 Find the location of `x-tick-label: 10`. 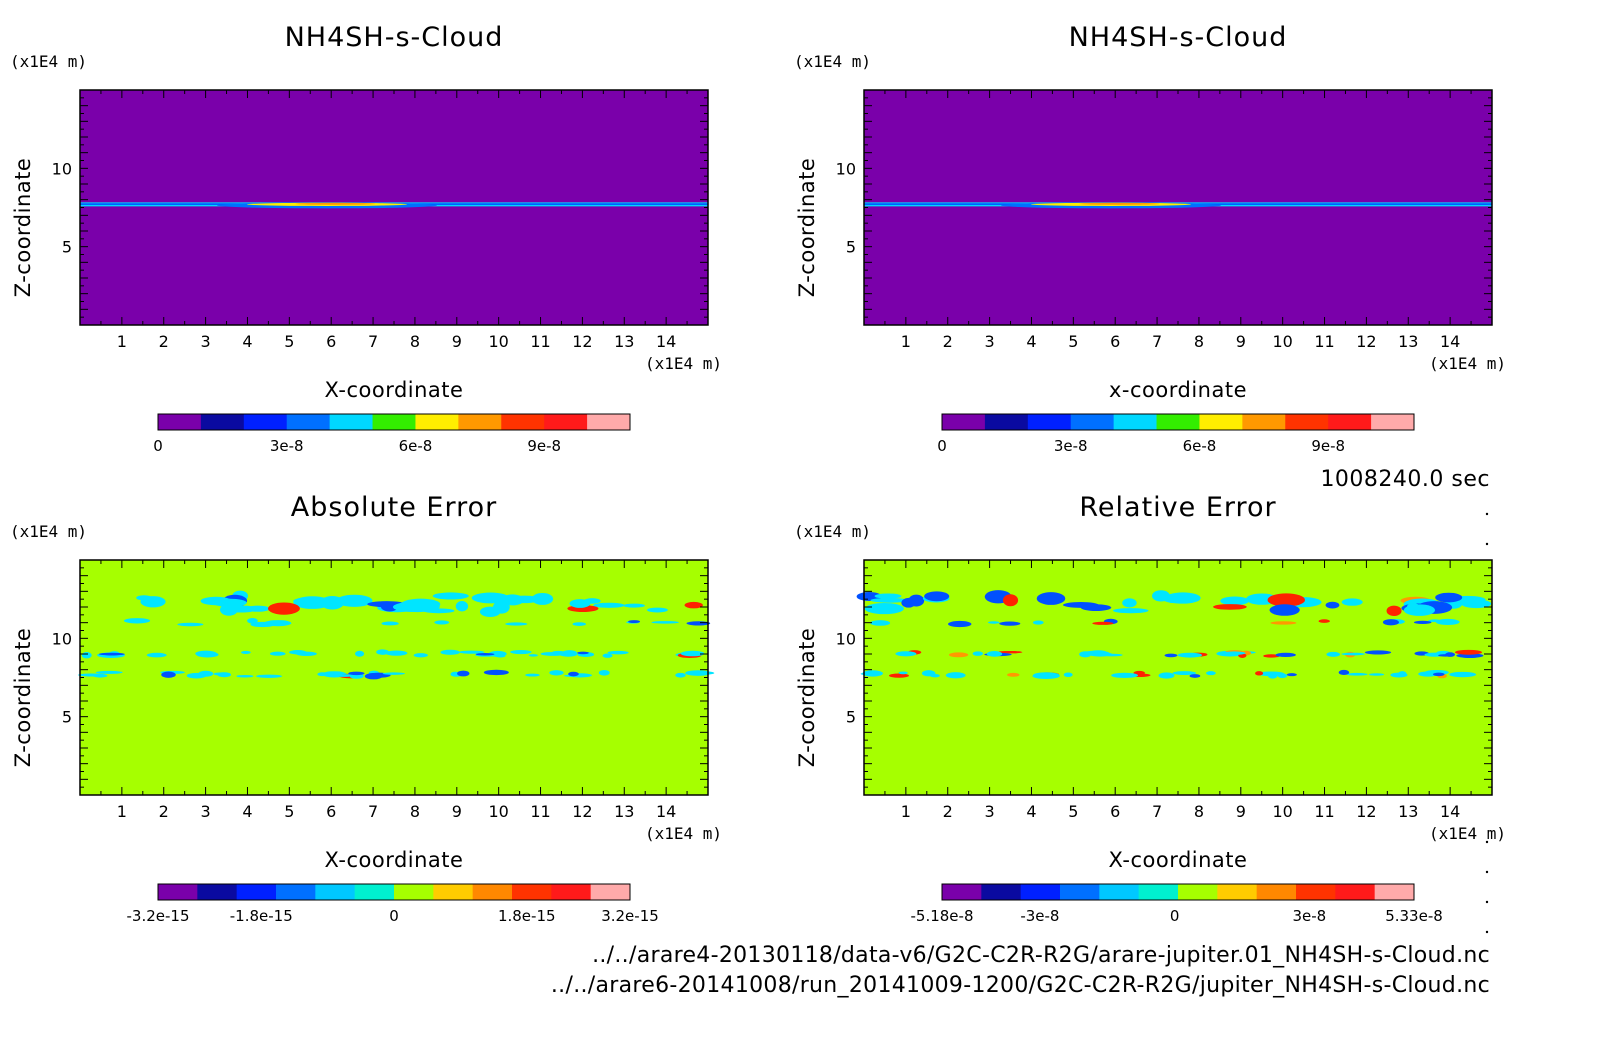

x-tick-label: 10 is located at coordinates (1282, 341).